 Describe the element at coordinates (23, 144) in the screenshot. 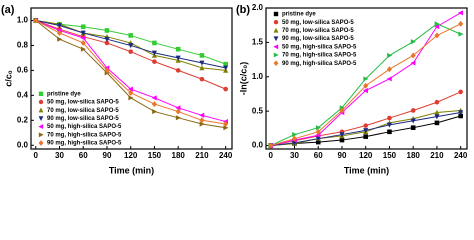

I see `y-tick-label: 0.0` at that location.